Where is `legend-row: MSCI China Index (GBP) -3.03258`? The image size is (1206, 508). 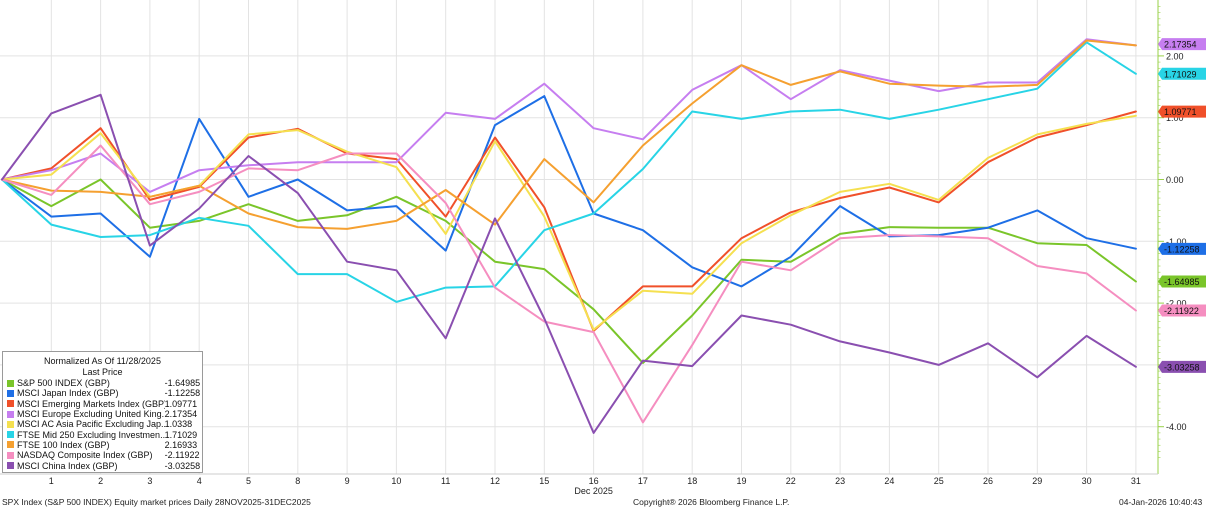 legend-row: MSCI China Index (GBP) -3.03258 is located at coordinates (102, 465).